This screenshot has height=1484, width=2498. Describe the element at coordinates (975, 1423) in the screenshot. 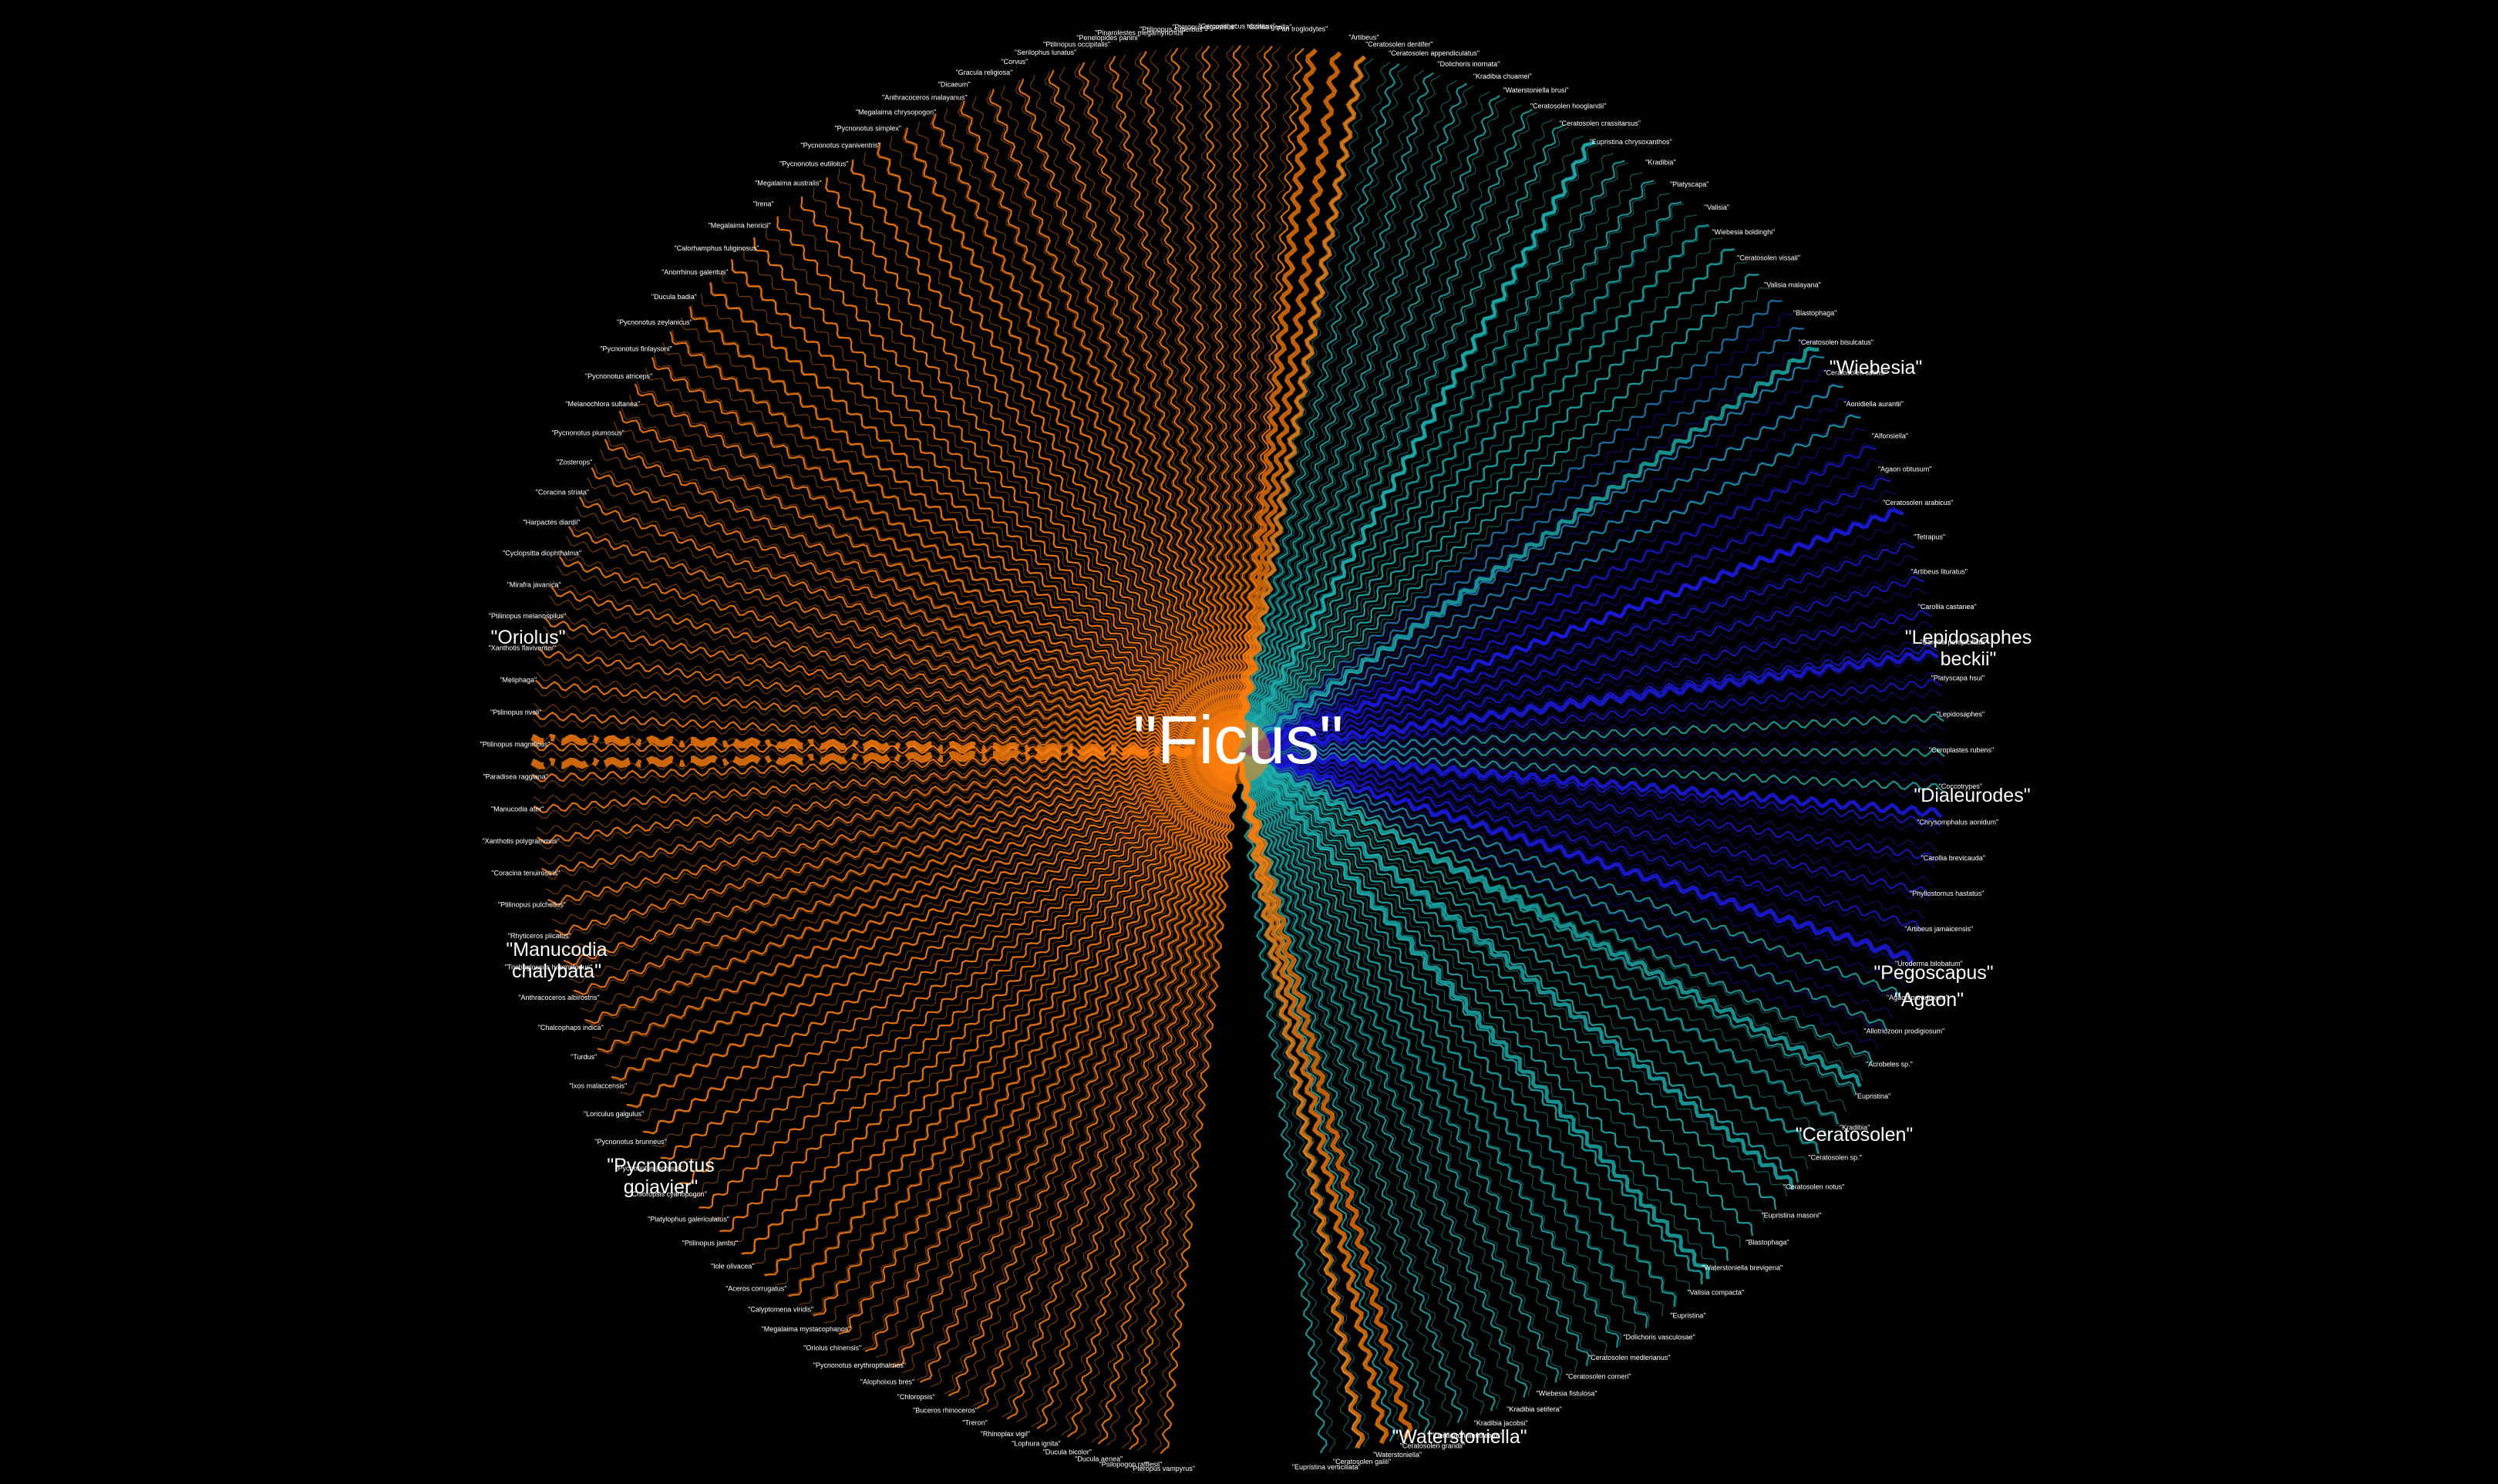

I see `node-label: "Treron"` at that location.